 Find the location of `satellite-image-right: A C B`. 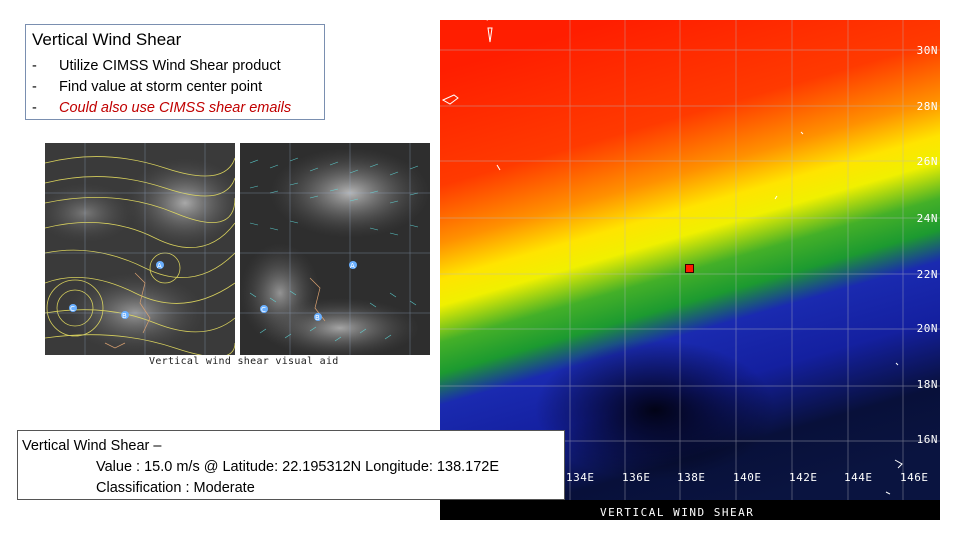

satellite-image-right: A C B is located at coordinates (335, 249).